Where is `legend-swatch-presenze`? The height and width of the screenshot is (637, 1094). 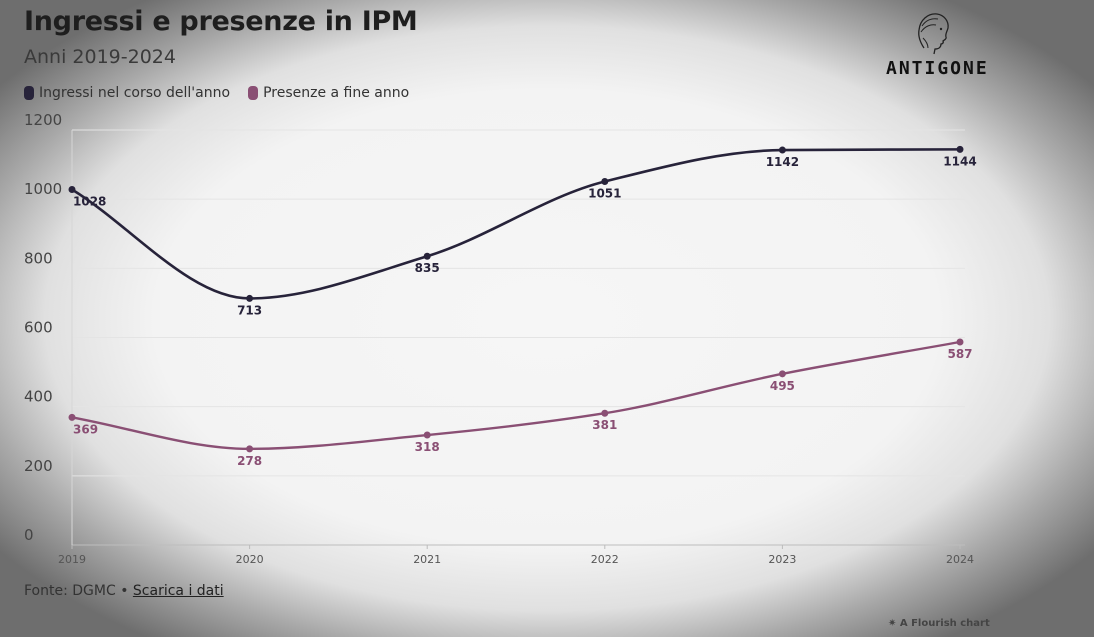 legend-swatch-presenze is located at coordinates (253, 93).